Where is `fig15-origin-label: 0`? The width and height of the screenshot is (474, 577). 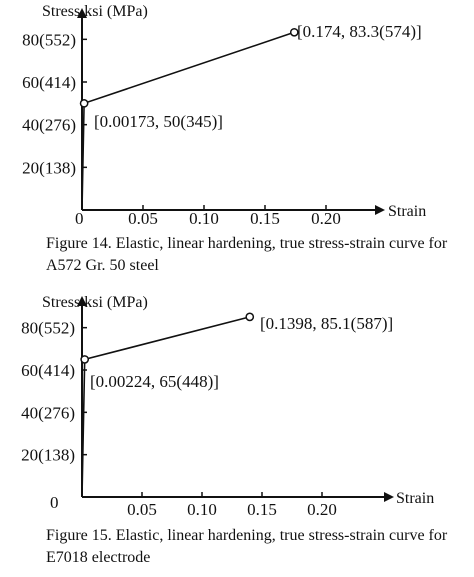 fig15-origin-label: 0 is located at coordinates (54, 502).